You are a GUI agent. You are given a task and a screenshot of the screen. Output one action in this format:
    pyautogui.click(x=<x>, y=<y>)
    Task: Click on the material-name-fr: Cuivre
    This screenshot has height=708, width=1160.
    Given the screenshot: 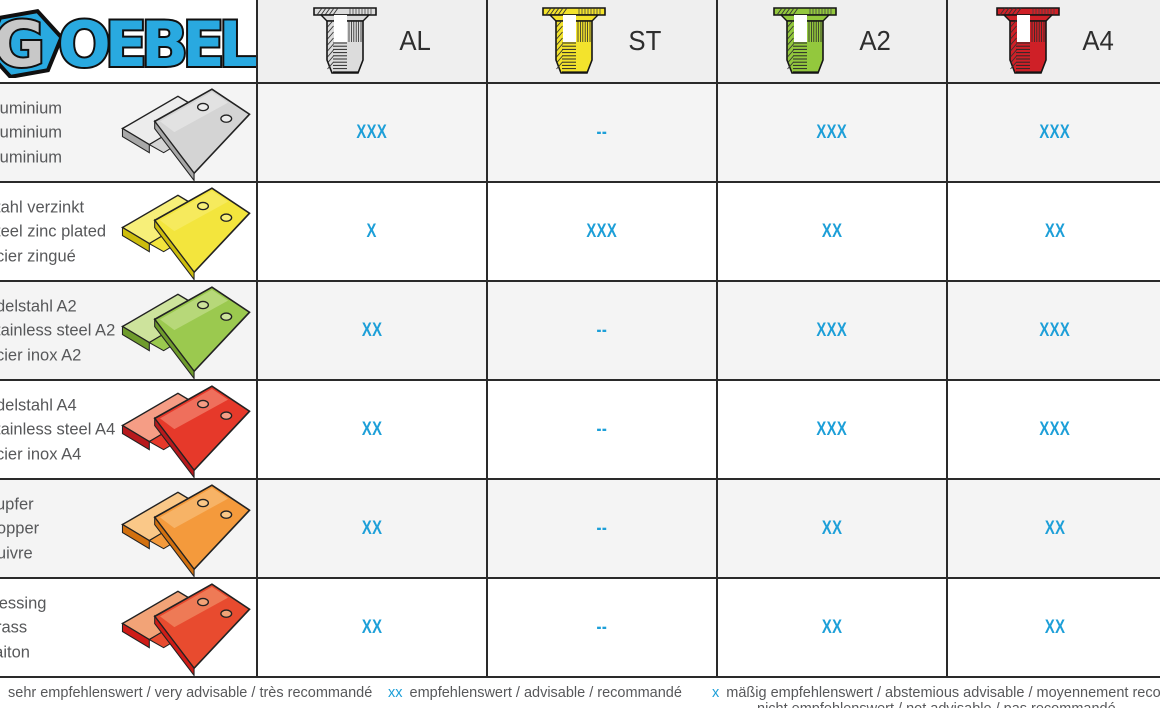 What is the action you would take?
    pyautogui.click(x=16, y=552)
    